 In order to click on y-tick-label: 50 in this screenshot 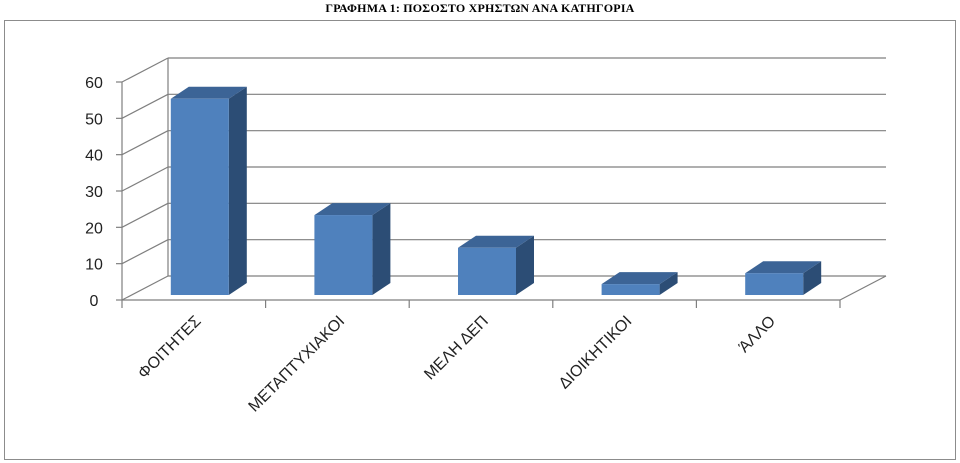, I will do `click(94, 119)`.